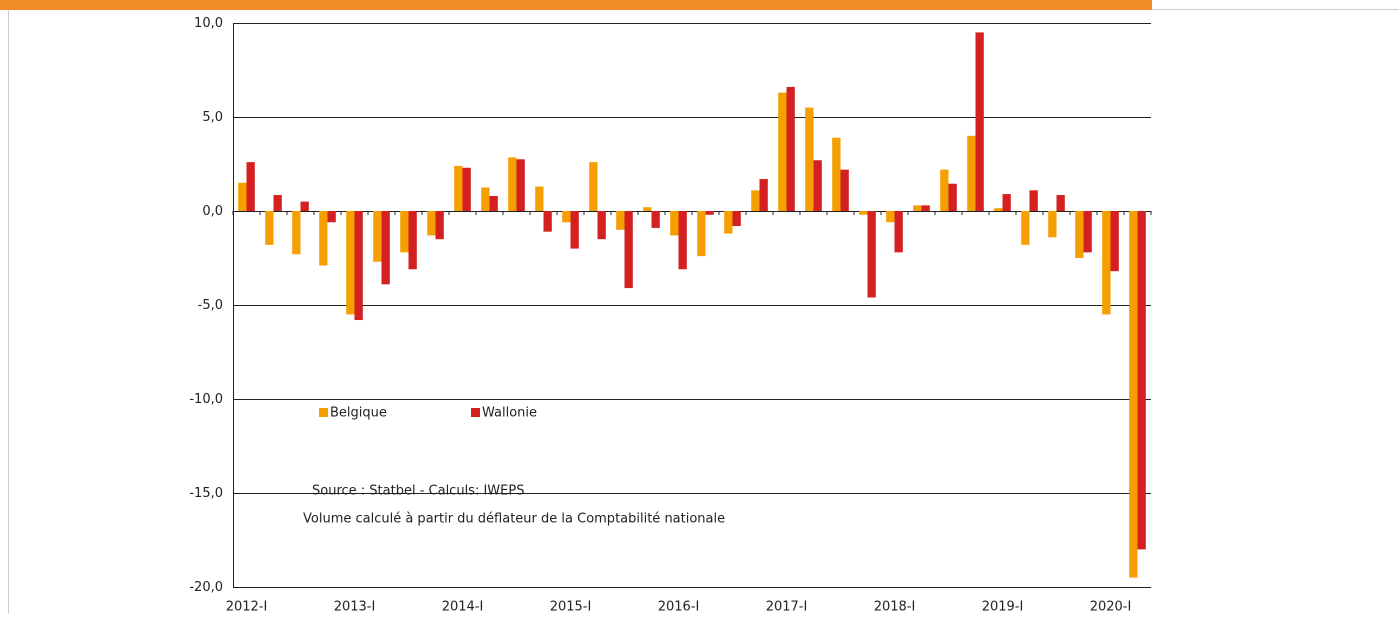 This screenshot has height=618, width=1399. I want to click on annotation: Source : Statbel - Calculs: IWEPS, so click(418, 491).